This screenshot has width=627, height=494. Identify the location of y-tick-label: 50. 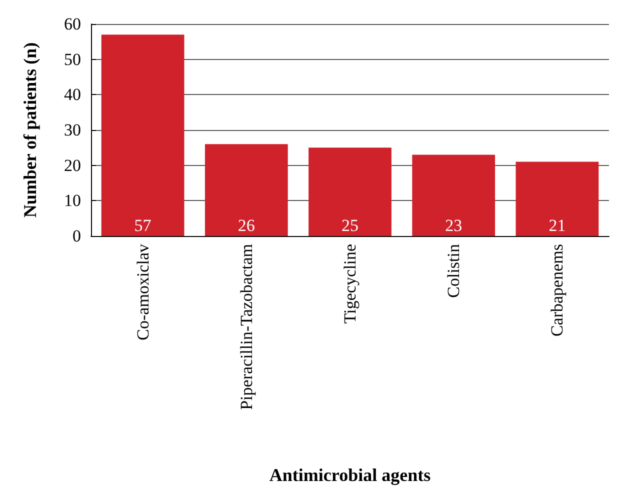
(72, 59).